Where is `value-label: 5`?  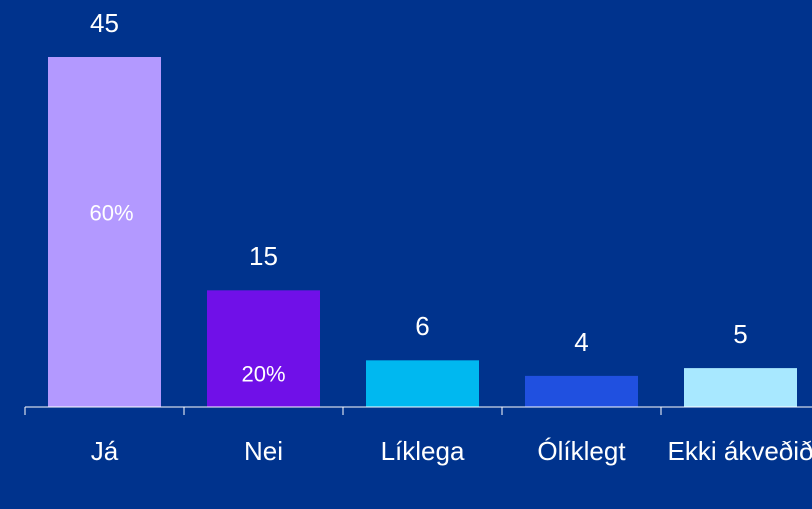
value-label: 5 is located at coordinates (740, 334).